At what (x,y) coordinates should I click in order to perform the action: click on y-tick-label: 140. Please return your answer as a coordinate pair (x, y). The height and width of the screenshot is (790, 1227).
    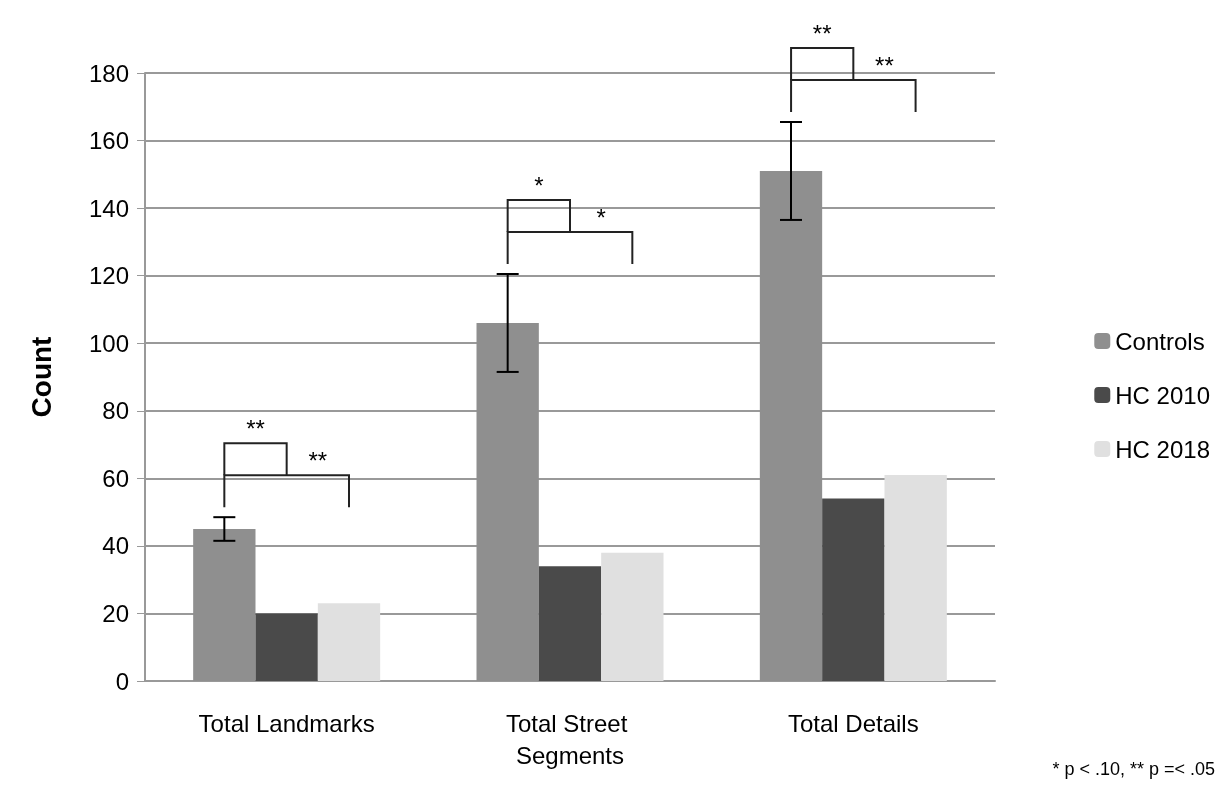
    Looking at the image, I should click on (108, 208).